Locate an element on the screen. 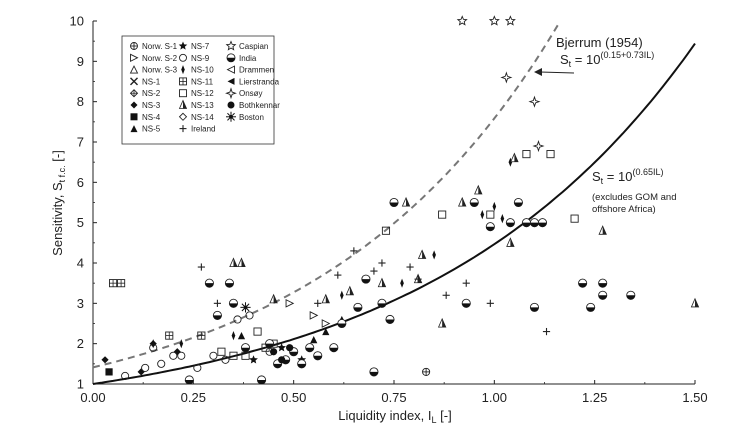 The height and width of the screenshot is (445, 754). legend-item: NS-5 is located at coordinates (145, 129).